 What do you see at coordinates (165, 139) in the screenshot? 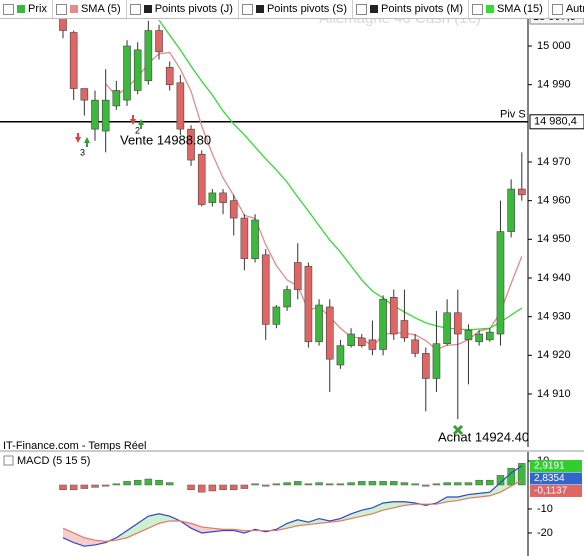
I see `annotation: Vente 14988.80` at bounding box center [165, 139].